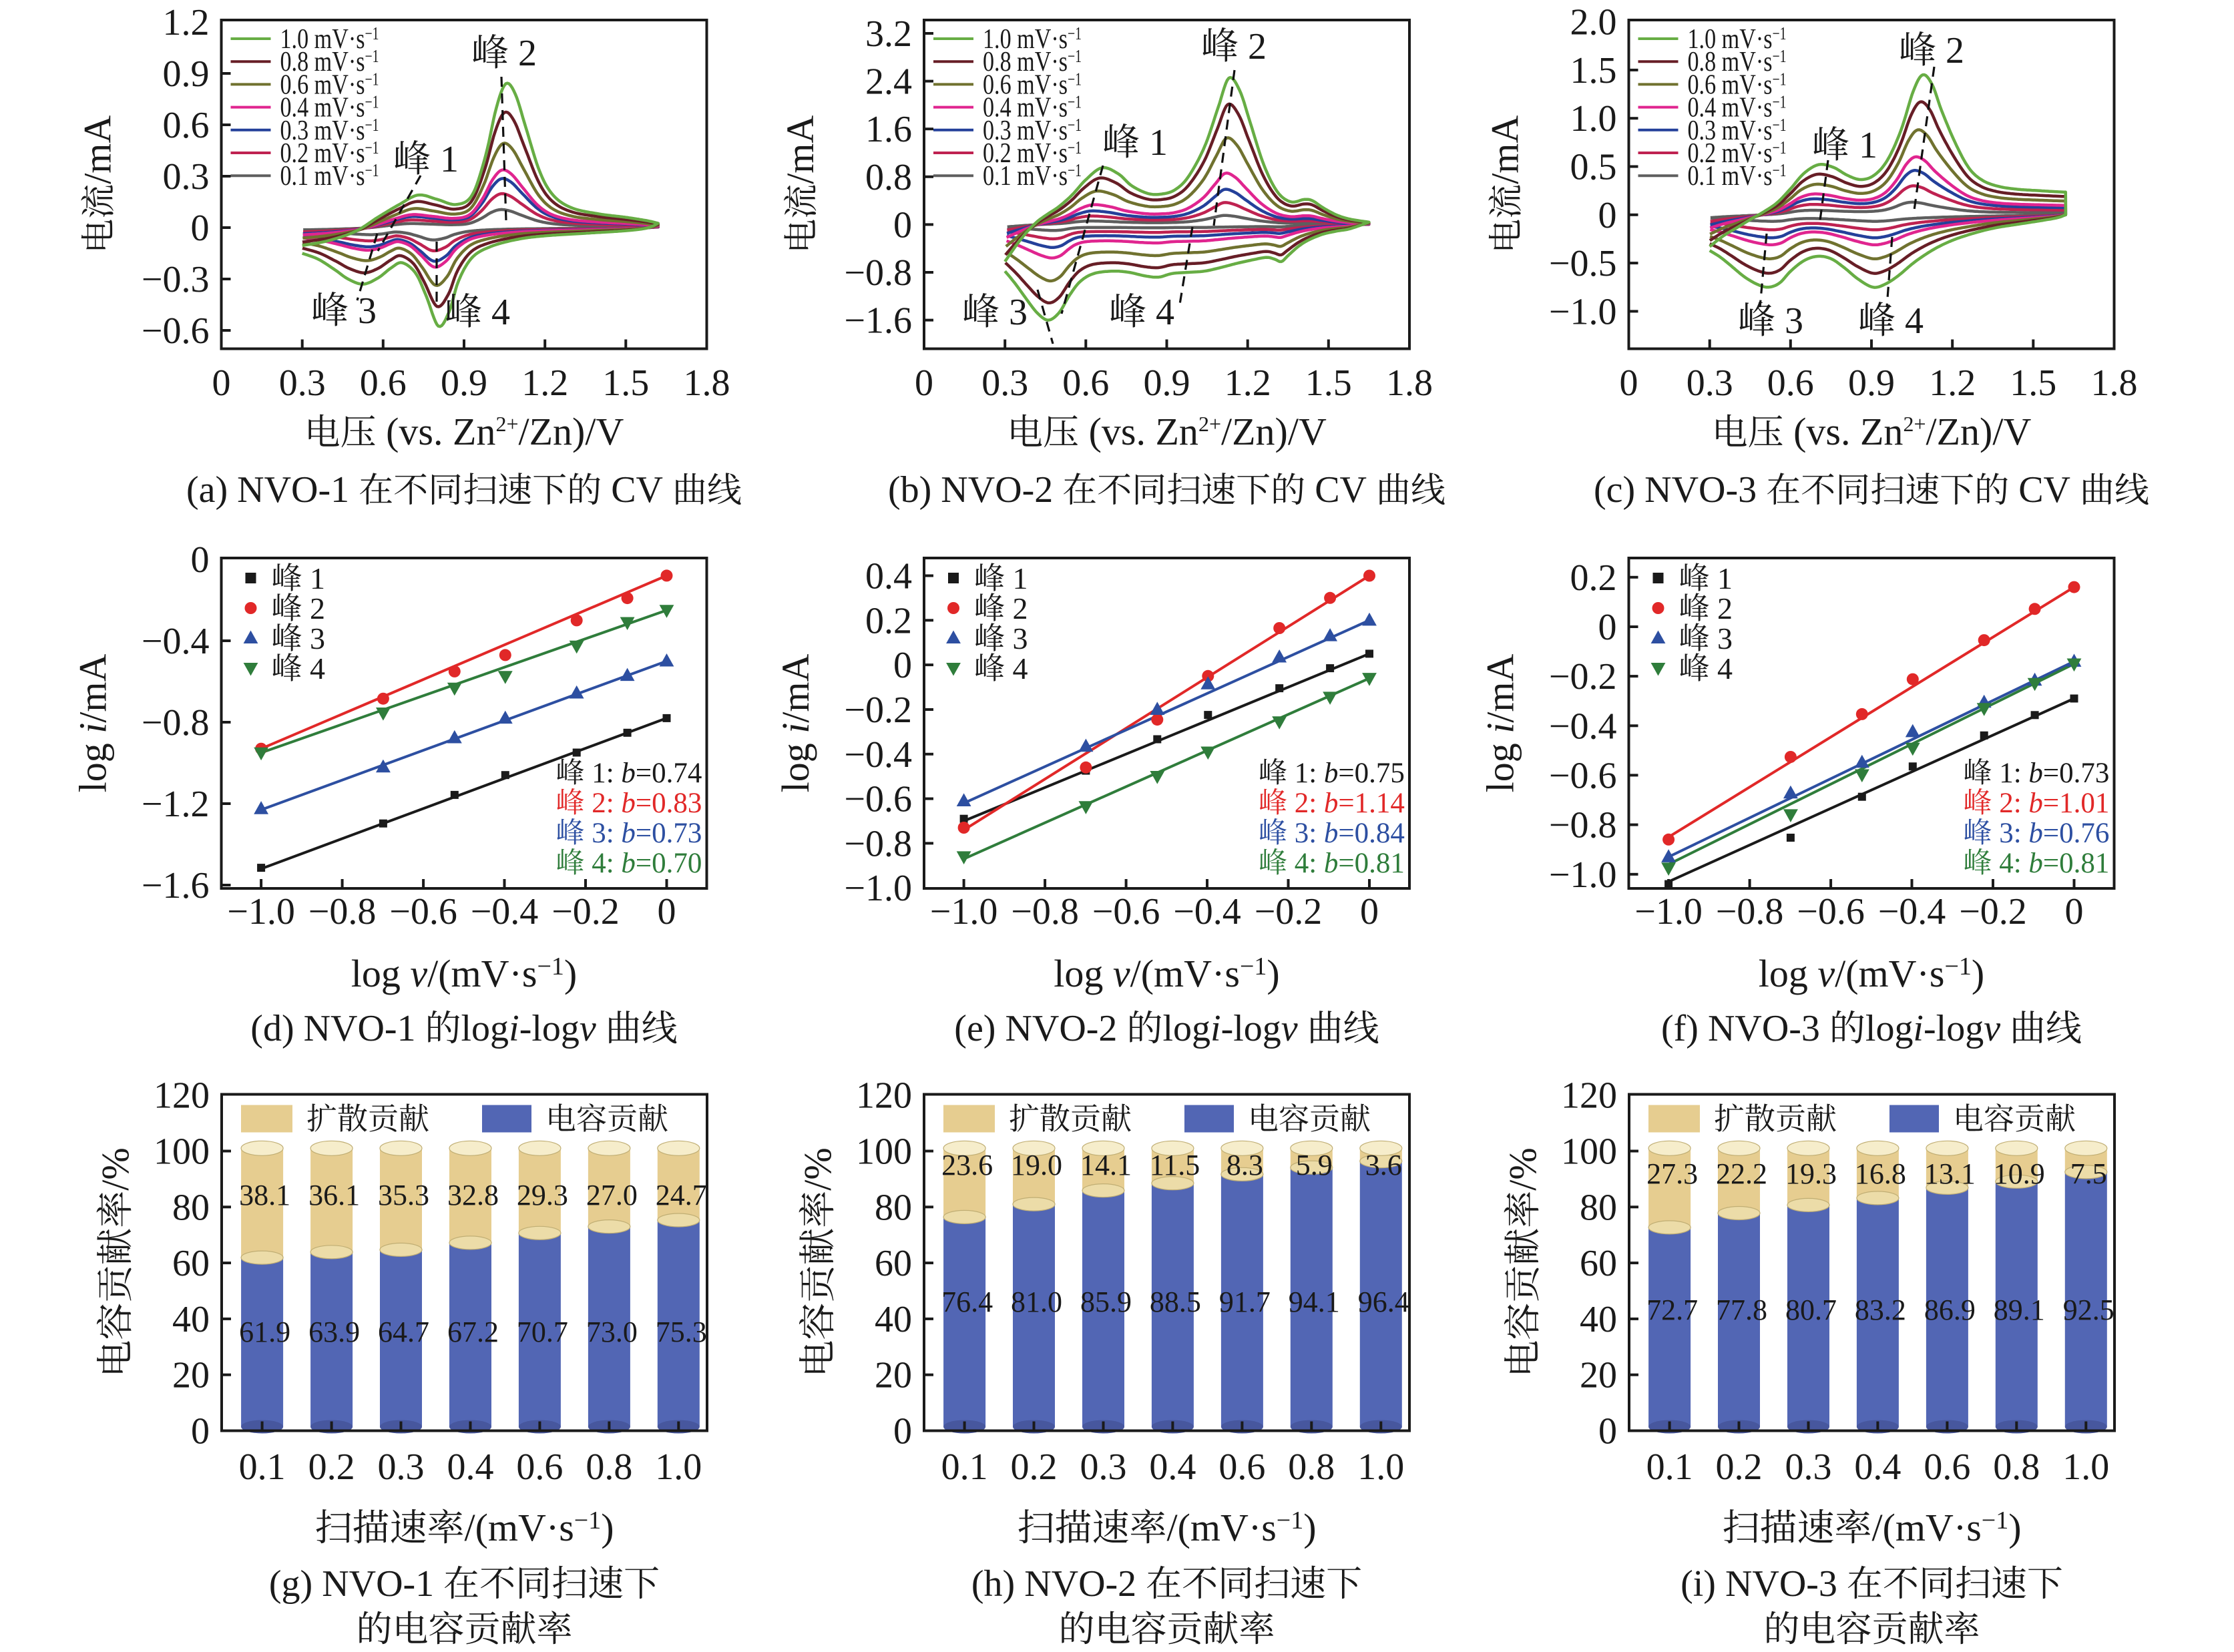  I want to click on svg-text: −0.3, so click(176, 279).